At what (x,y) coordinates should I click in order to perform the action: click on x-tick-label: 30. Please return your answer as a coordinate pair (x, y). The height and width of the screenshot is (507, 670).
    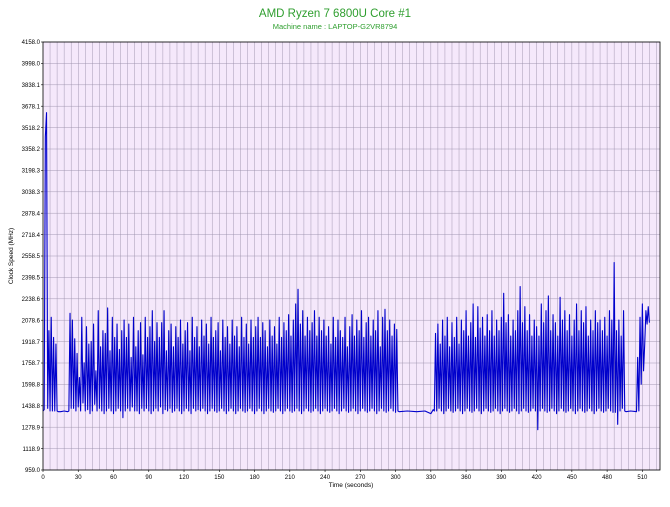
    Looking at the image, I should click on (78, 478).